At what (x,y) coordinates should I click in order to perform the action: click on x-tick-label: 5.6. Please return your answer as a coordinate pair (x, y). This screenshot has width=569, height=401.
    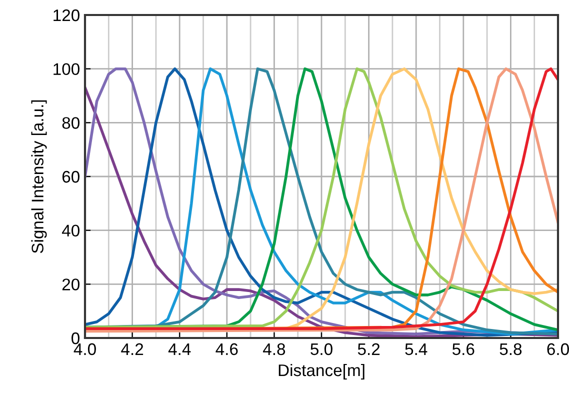
    Looking at the image, I should click on (463, 349).